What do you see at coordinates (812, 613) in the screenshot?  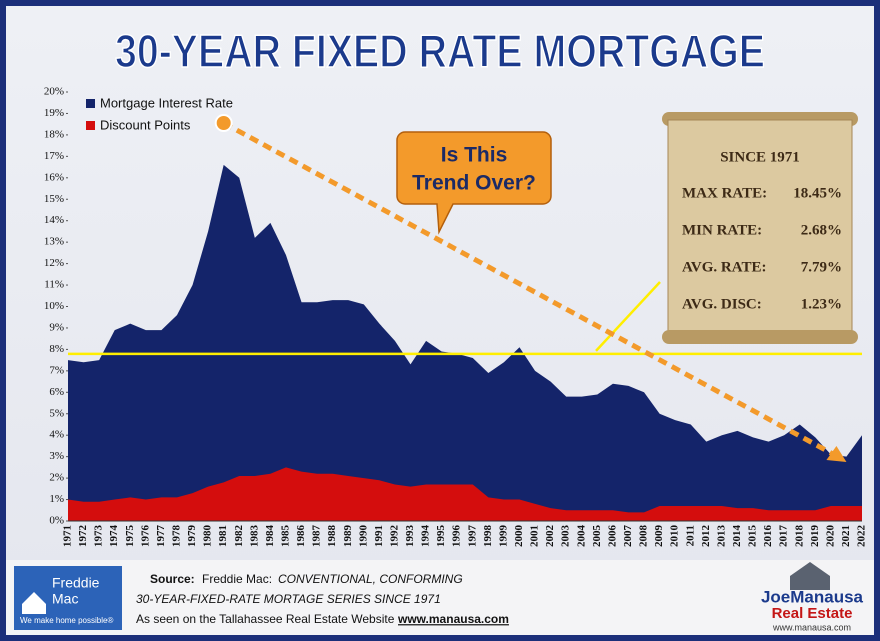 I see `brand-sub: Real Estate` at bounding box center [812, 613].